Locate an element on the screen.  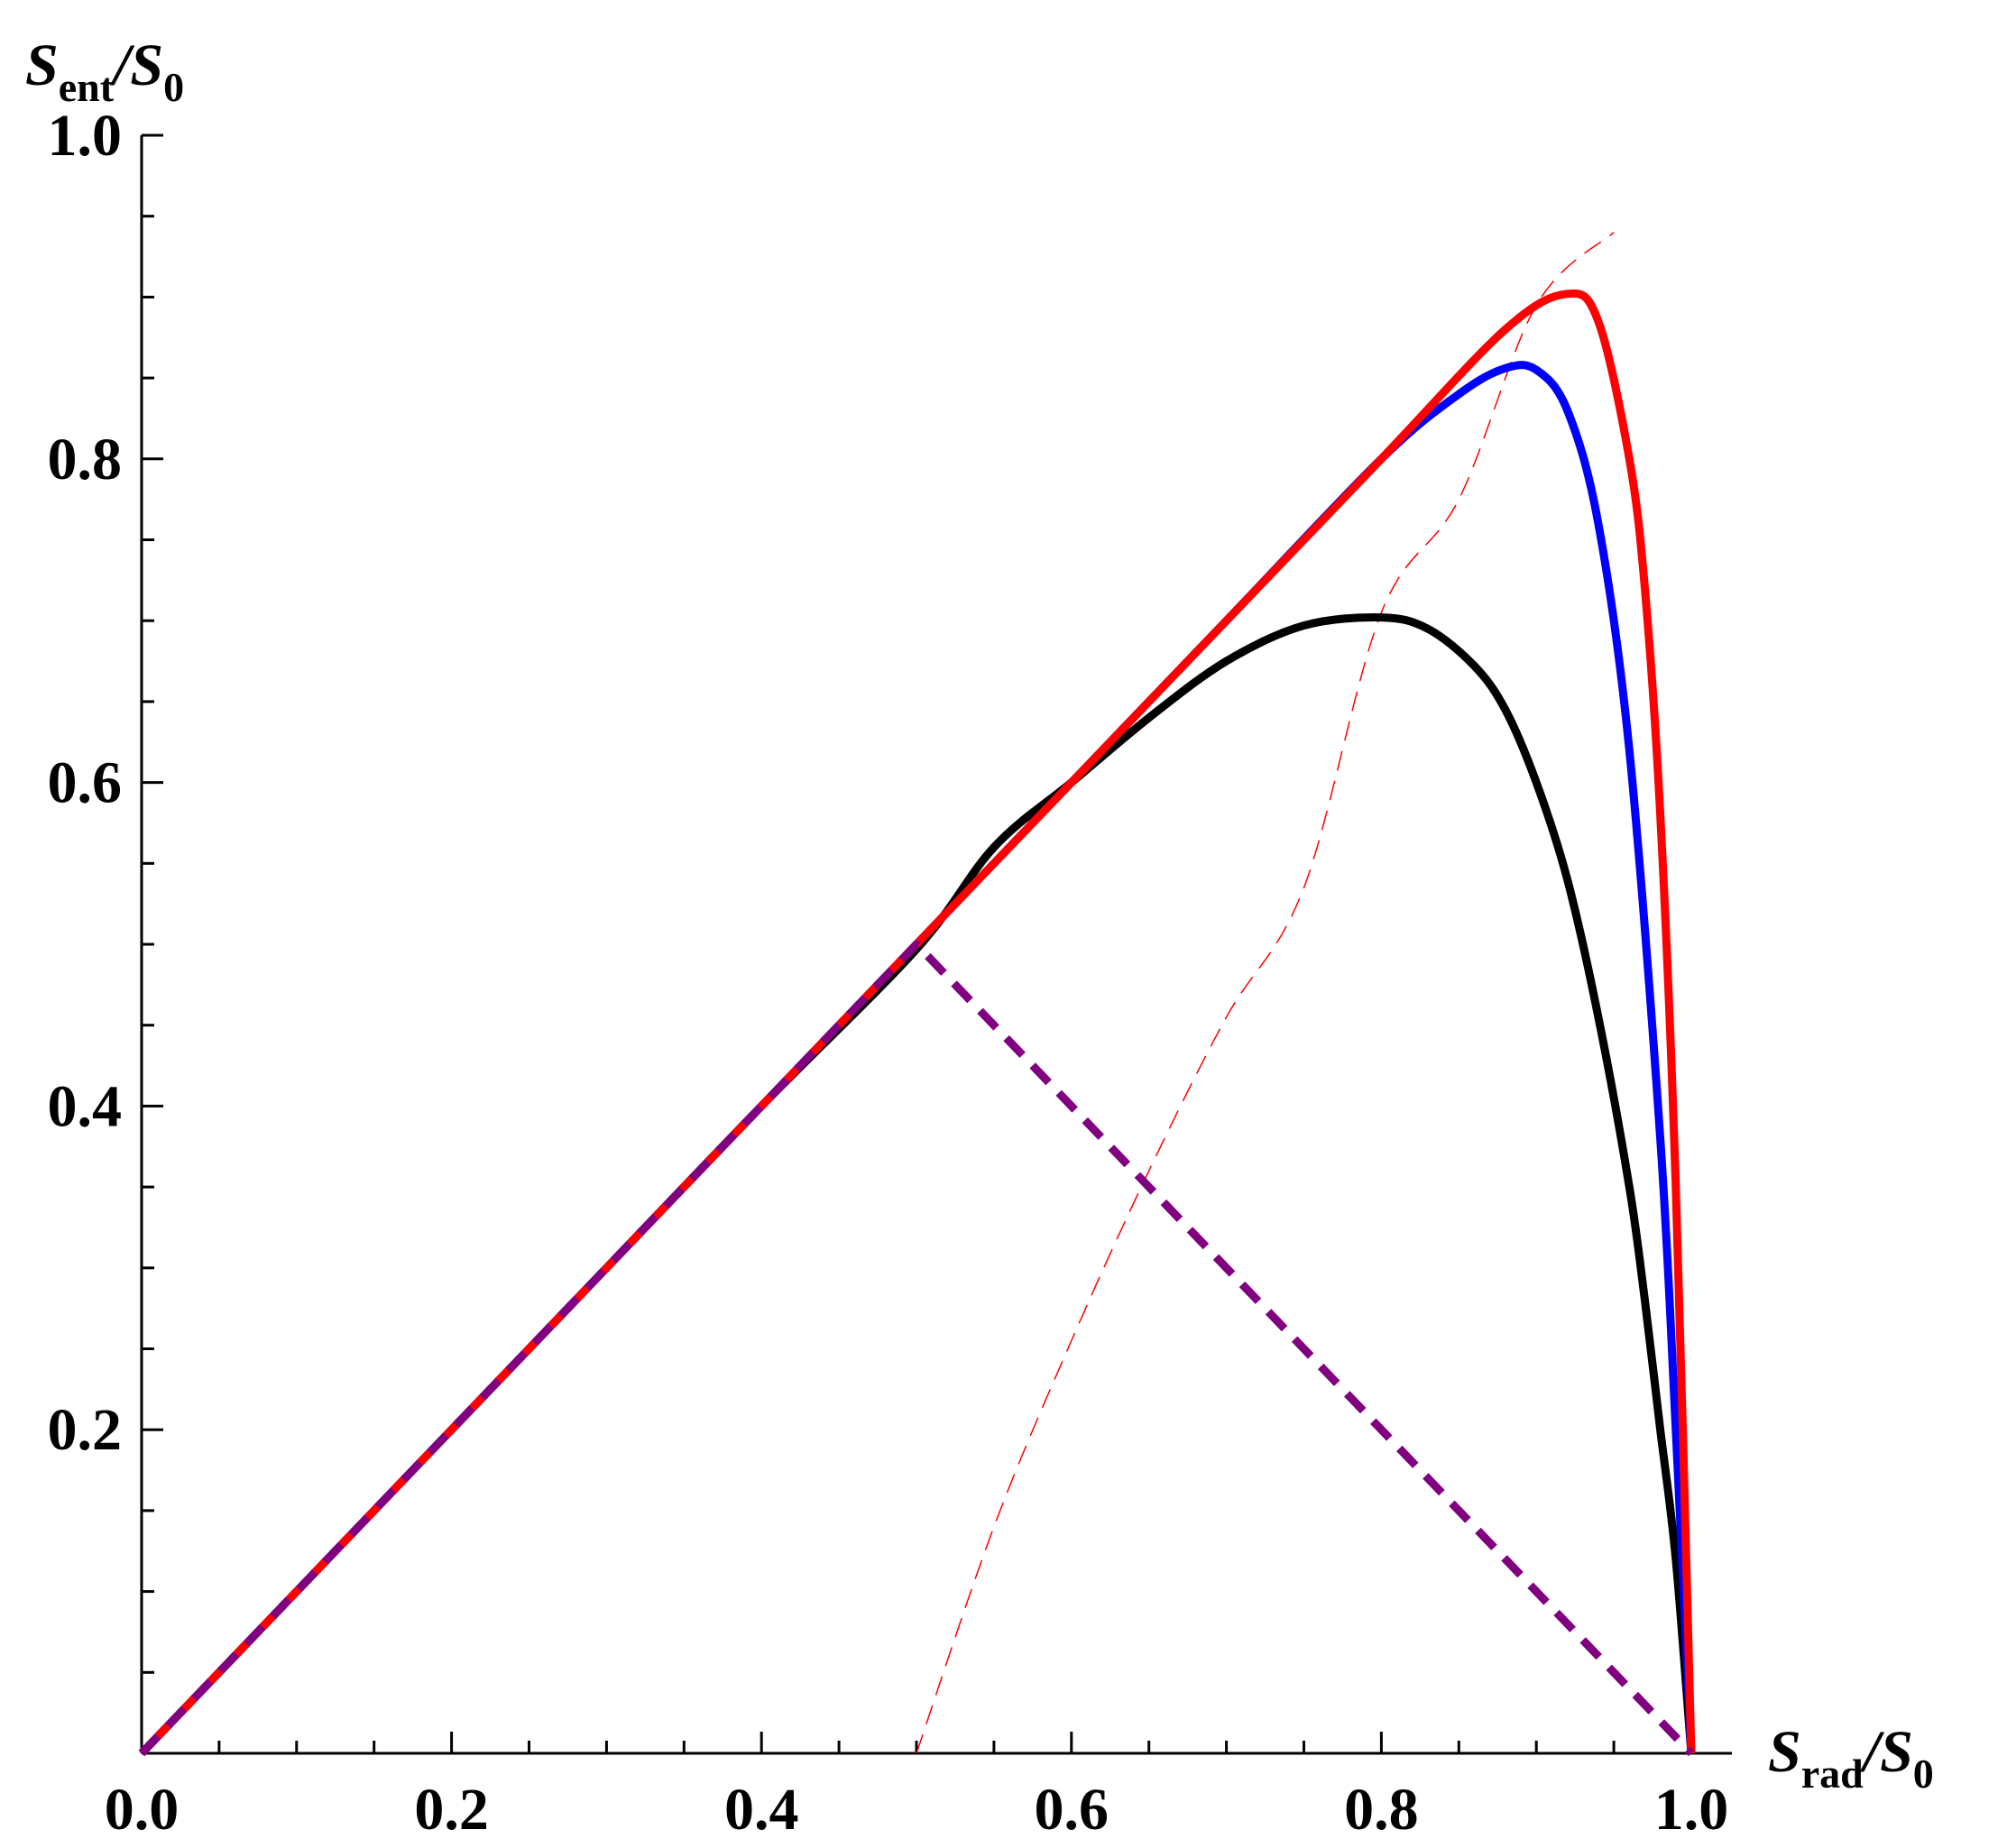
y-tick-label: 0.8 is located at coordinates (85, 460).